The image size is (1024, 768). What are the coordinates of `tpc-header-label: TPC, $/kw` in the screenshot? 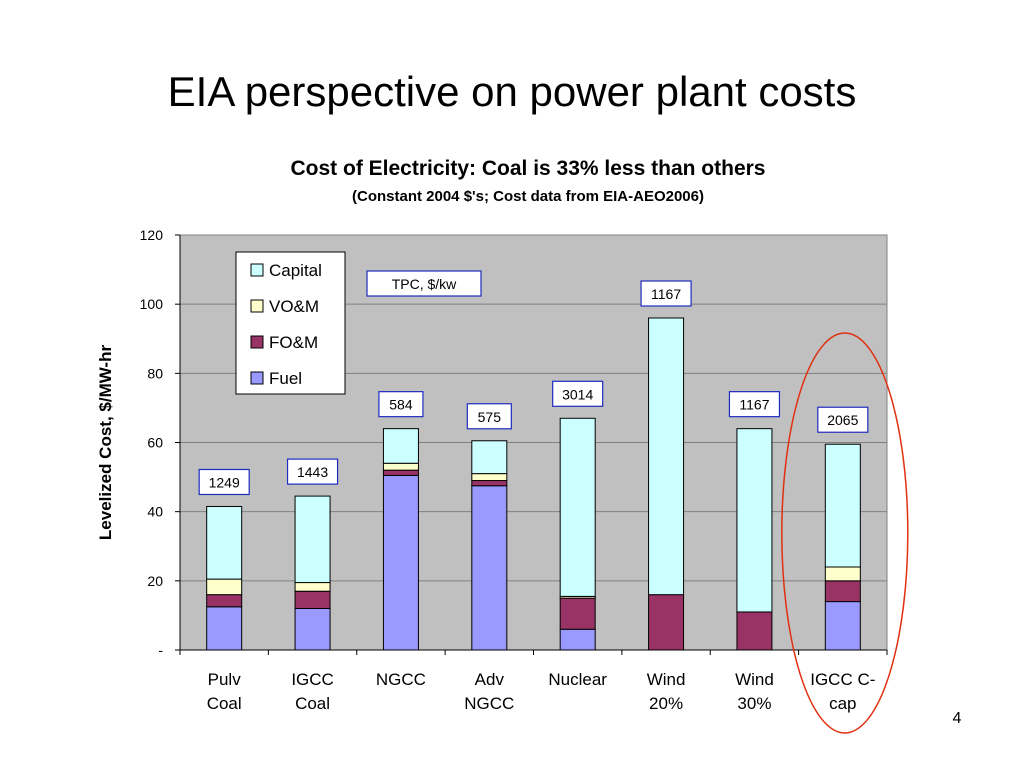 It's located at (424, 284).